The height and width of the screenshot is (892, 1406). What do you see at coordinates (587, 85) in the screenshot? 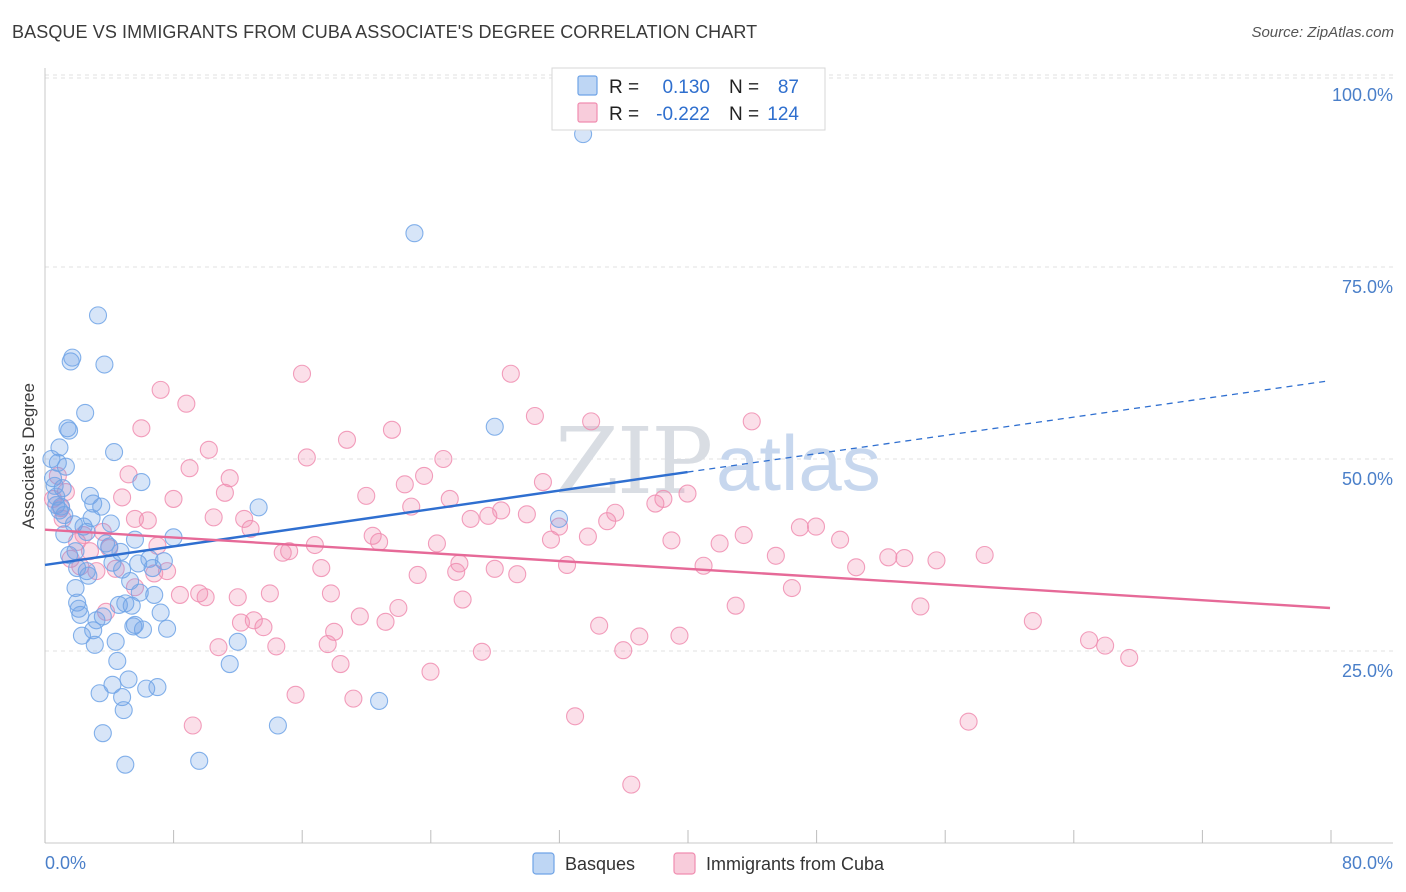
I see `legend-swatch-basques` at bounding box center [587, 85].